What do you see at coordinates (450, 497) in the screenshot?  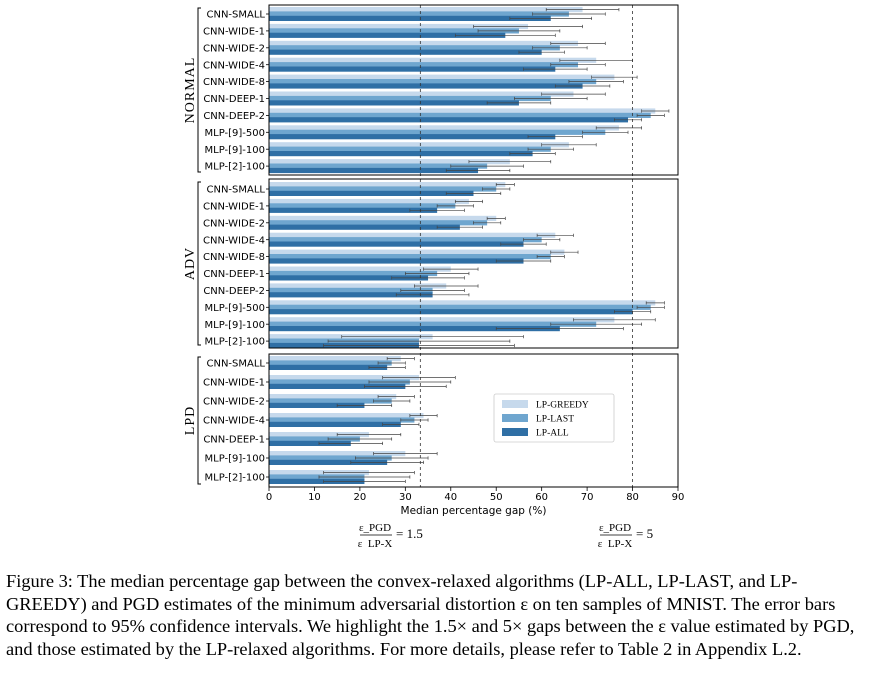 I see `x-tick-label: 40` at bounding box center [450, 497].